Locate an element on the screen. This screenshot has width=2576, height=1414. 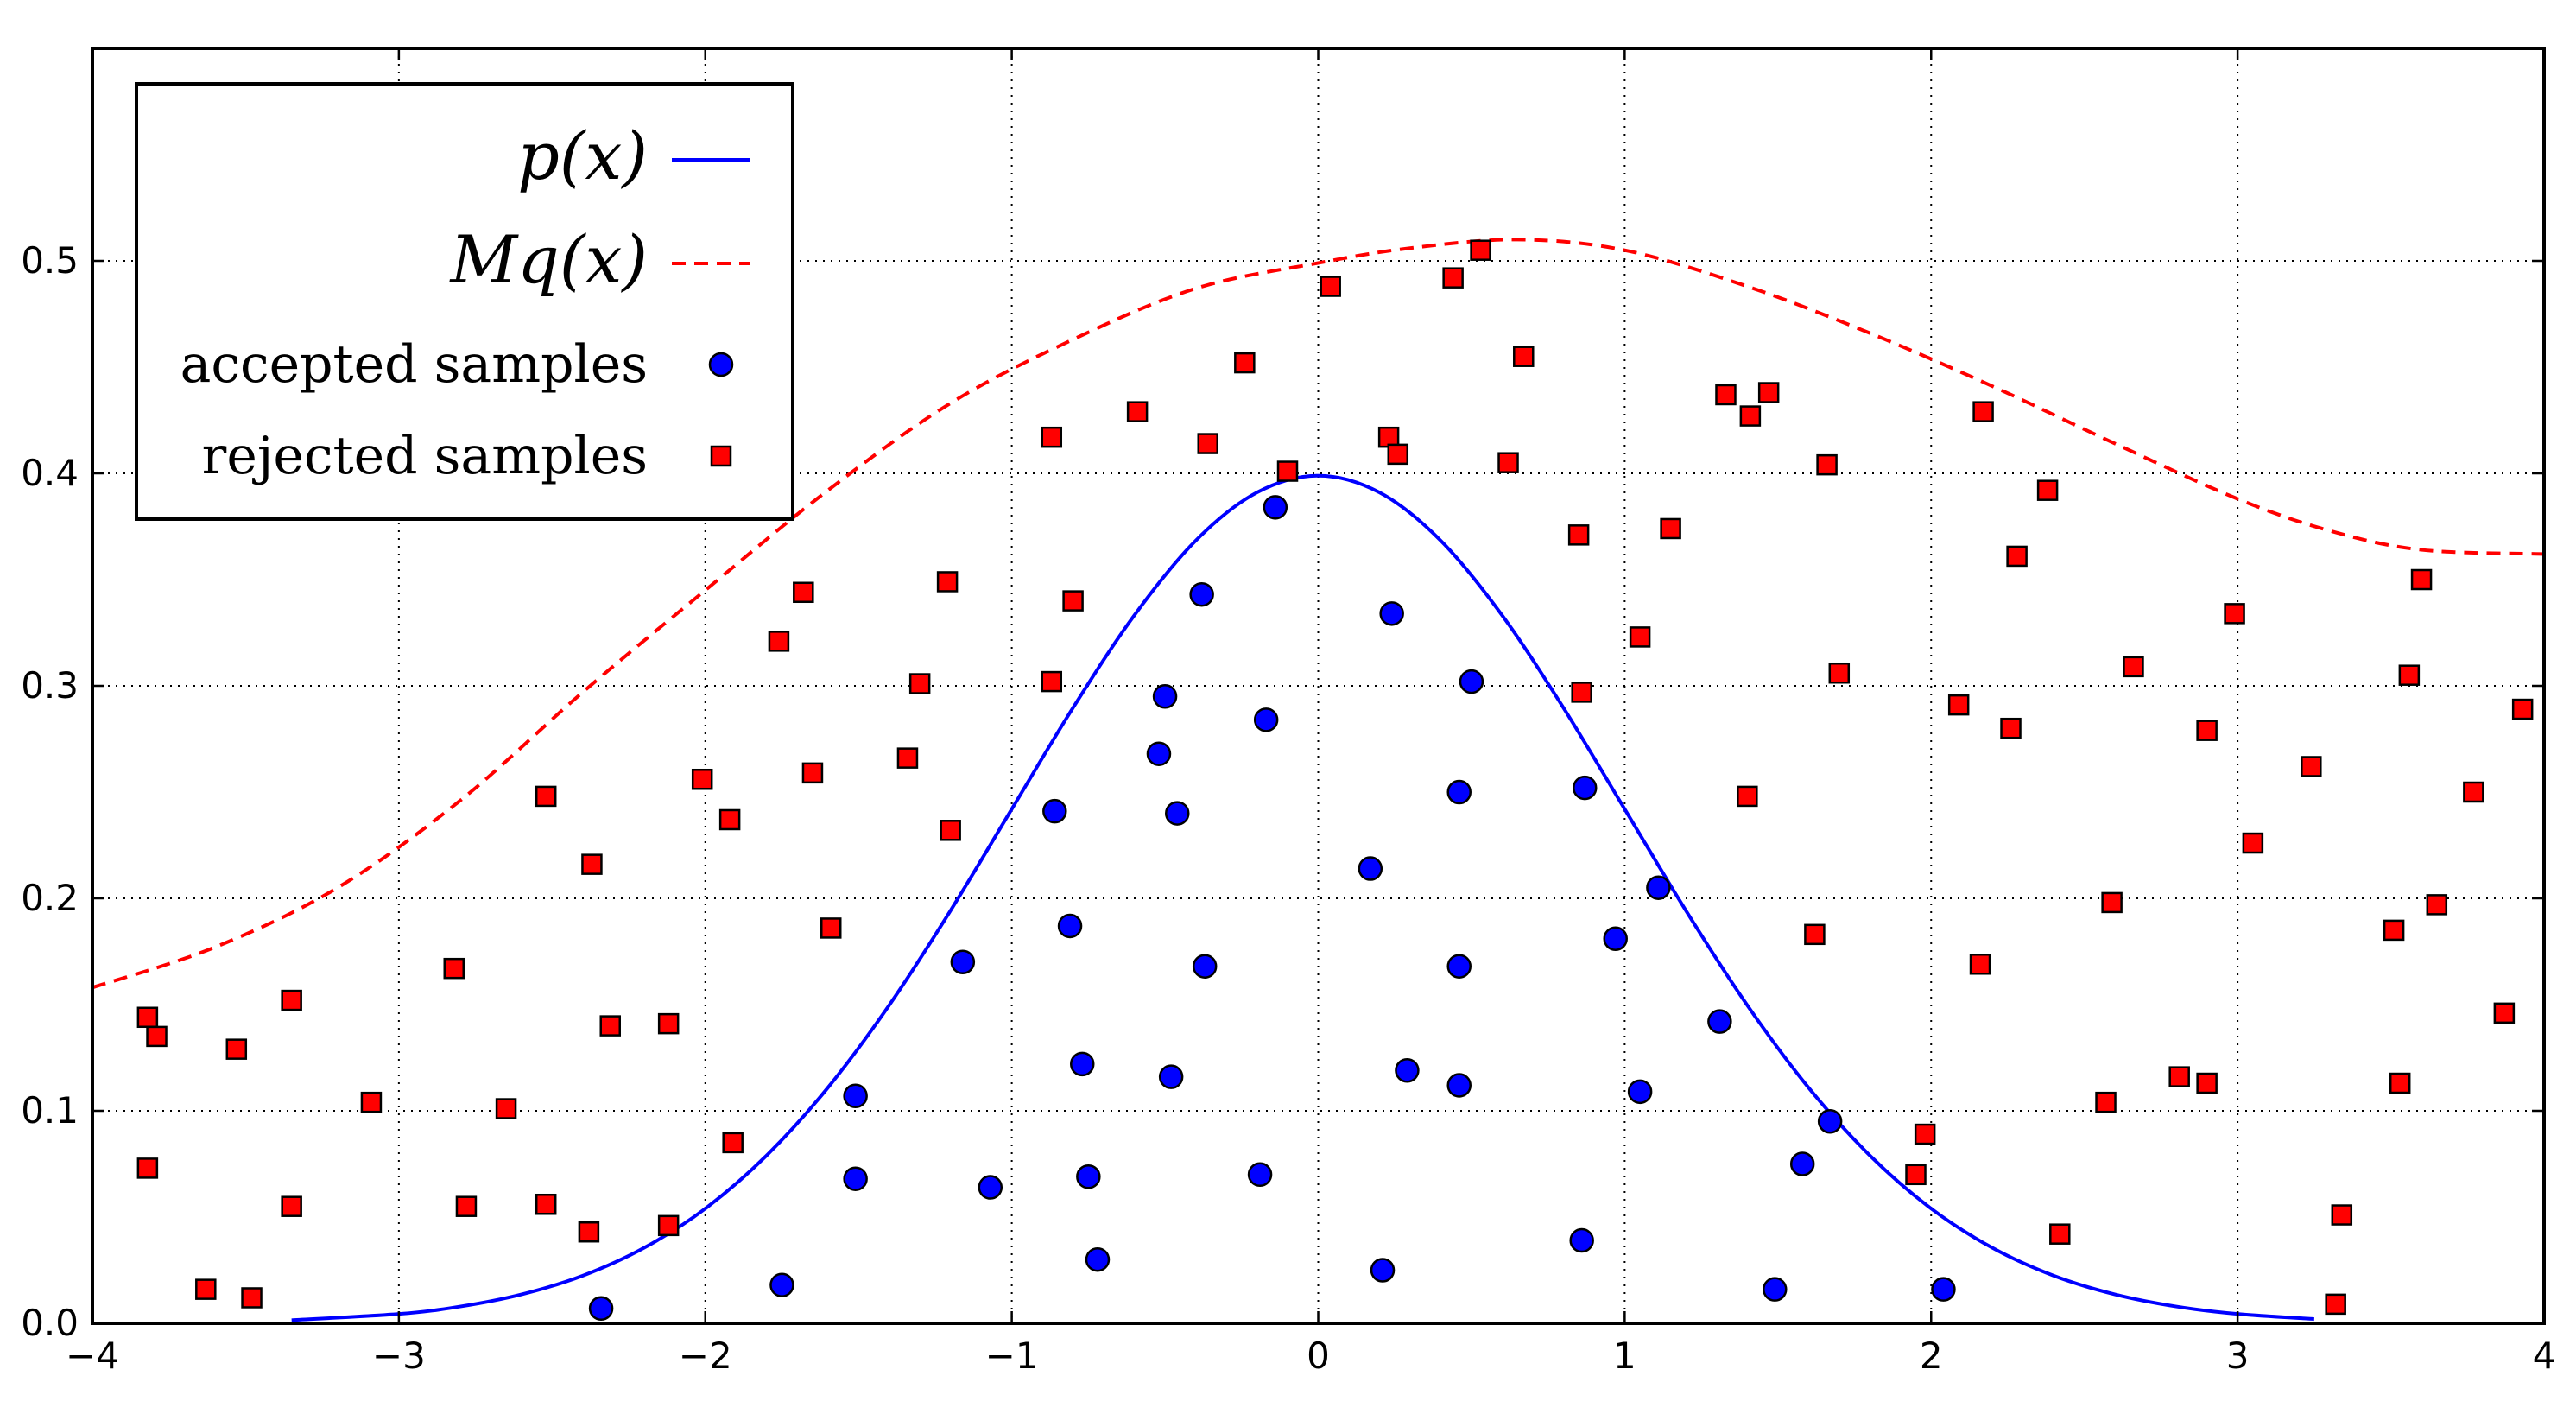
x-tick-label: 1 is located at coordinates (1624, 1356).